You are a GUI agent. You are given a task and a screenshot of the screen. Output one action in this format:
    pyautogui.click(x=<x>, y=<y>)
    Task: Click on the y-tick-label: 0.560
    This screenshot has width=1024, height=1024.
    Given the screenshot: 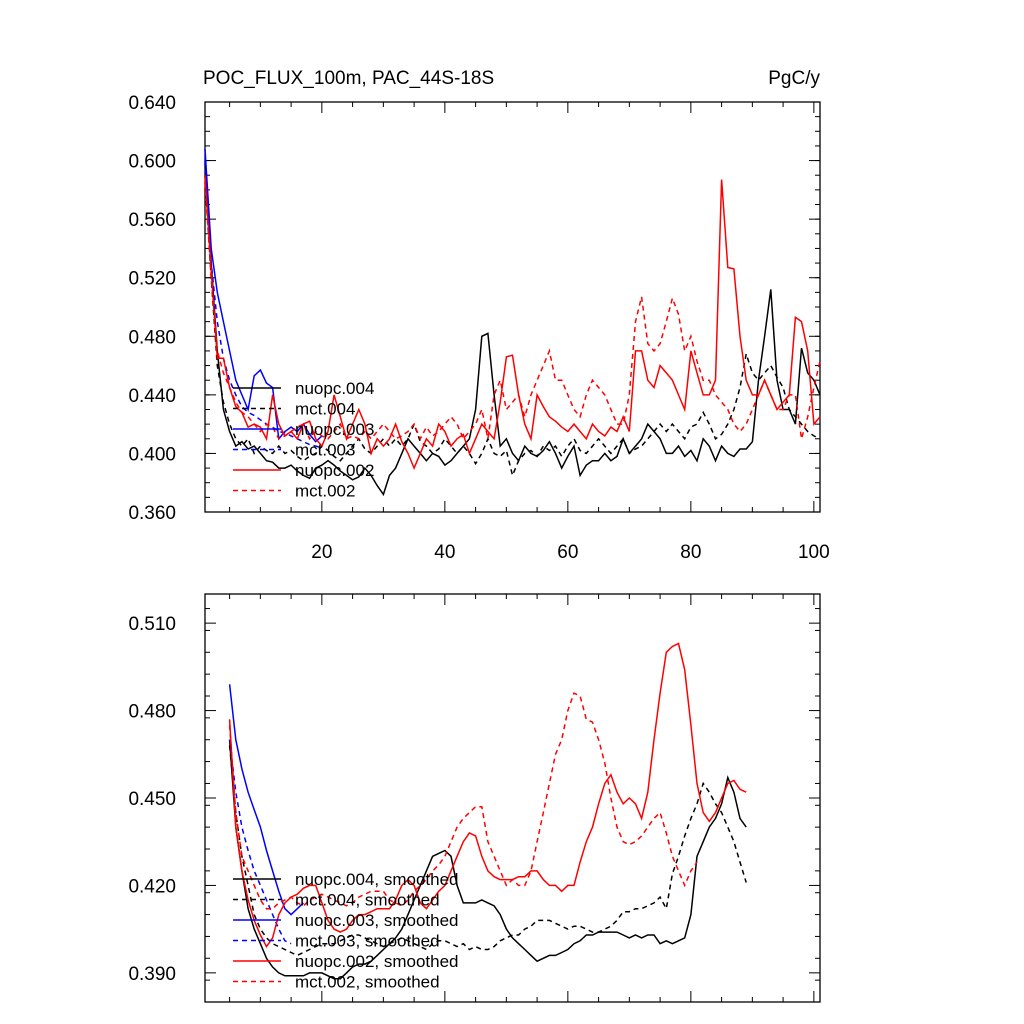 What is the action you would take?
    pyautogui.click(x=152, y=220)
    